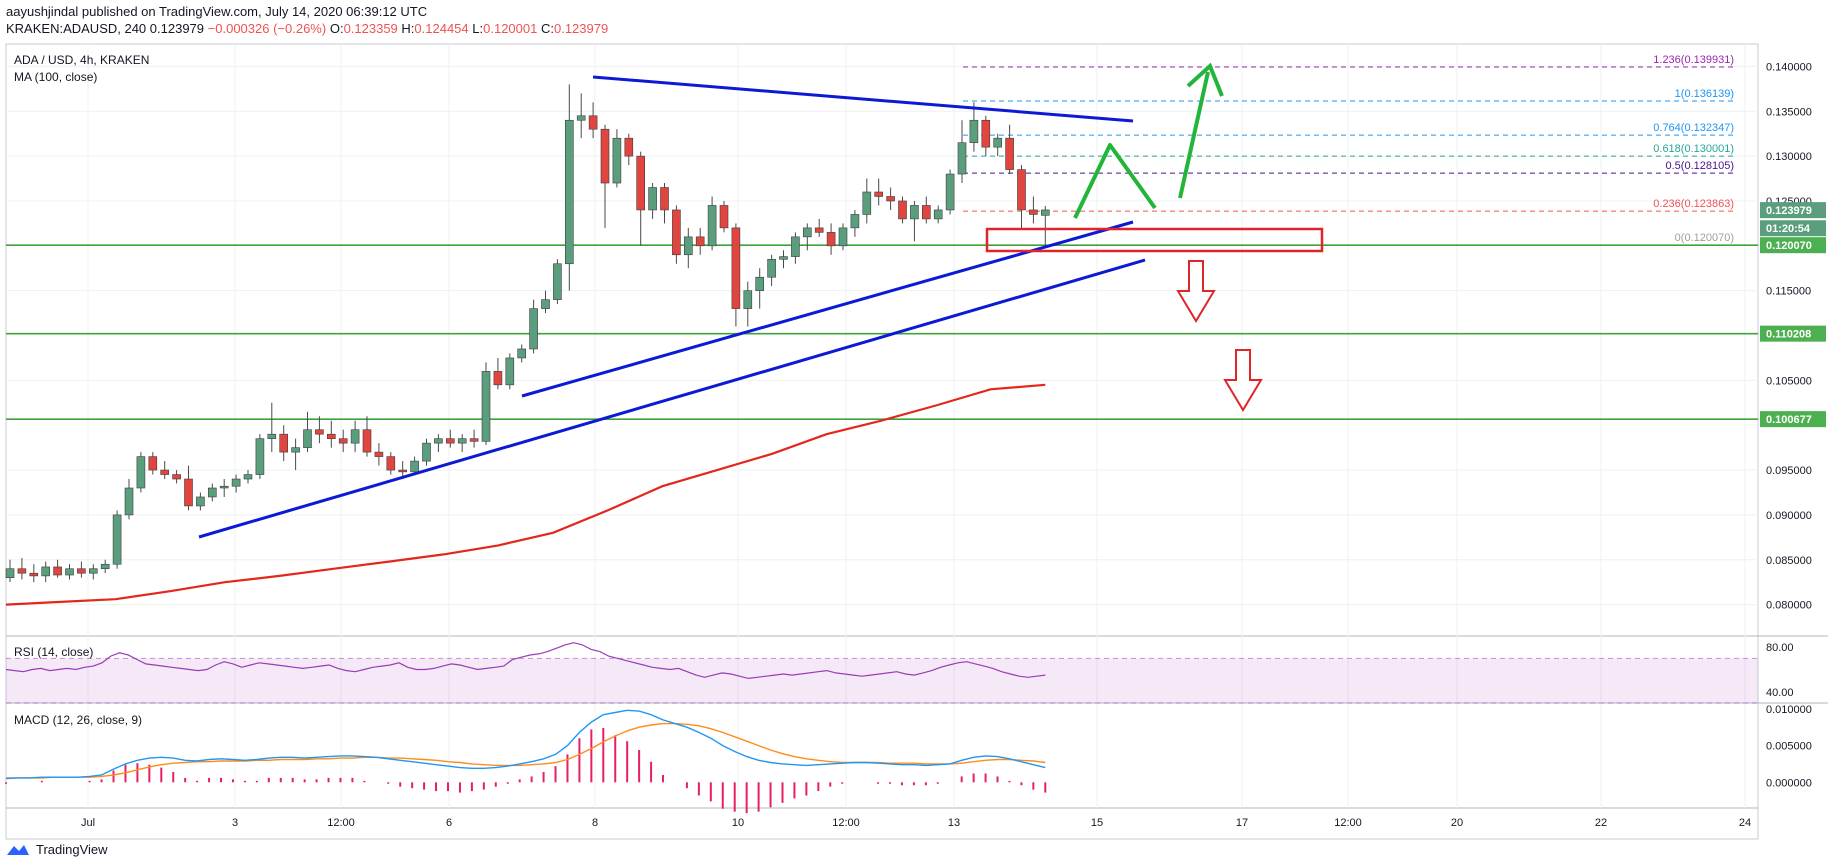 This screenshot has width=1828, height=868. Describe the element at coordinates (18, 849) in the screenshot. I see `tradingview-logo-icon` at that location.